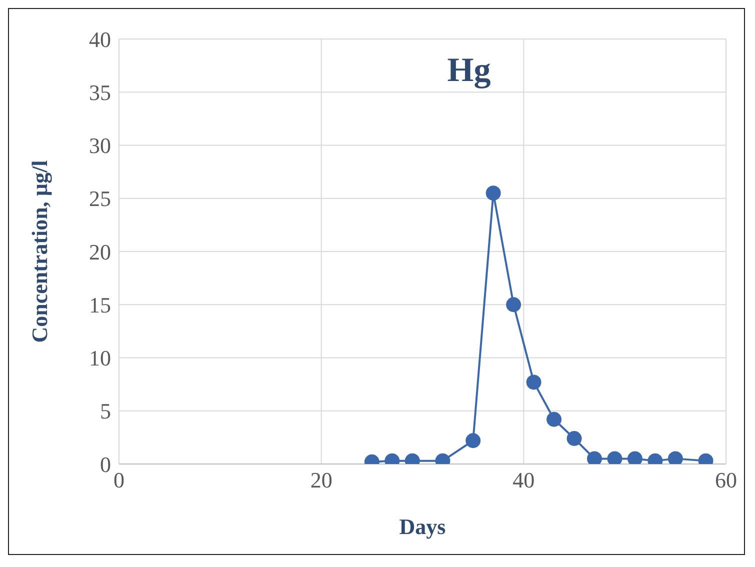 This screenshot has height=567, width=755. I want to click on y-tick-label: 40, so click(100, 39).